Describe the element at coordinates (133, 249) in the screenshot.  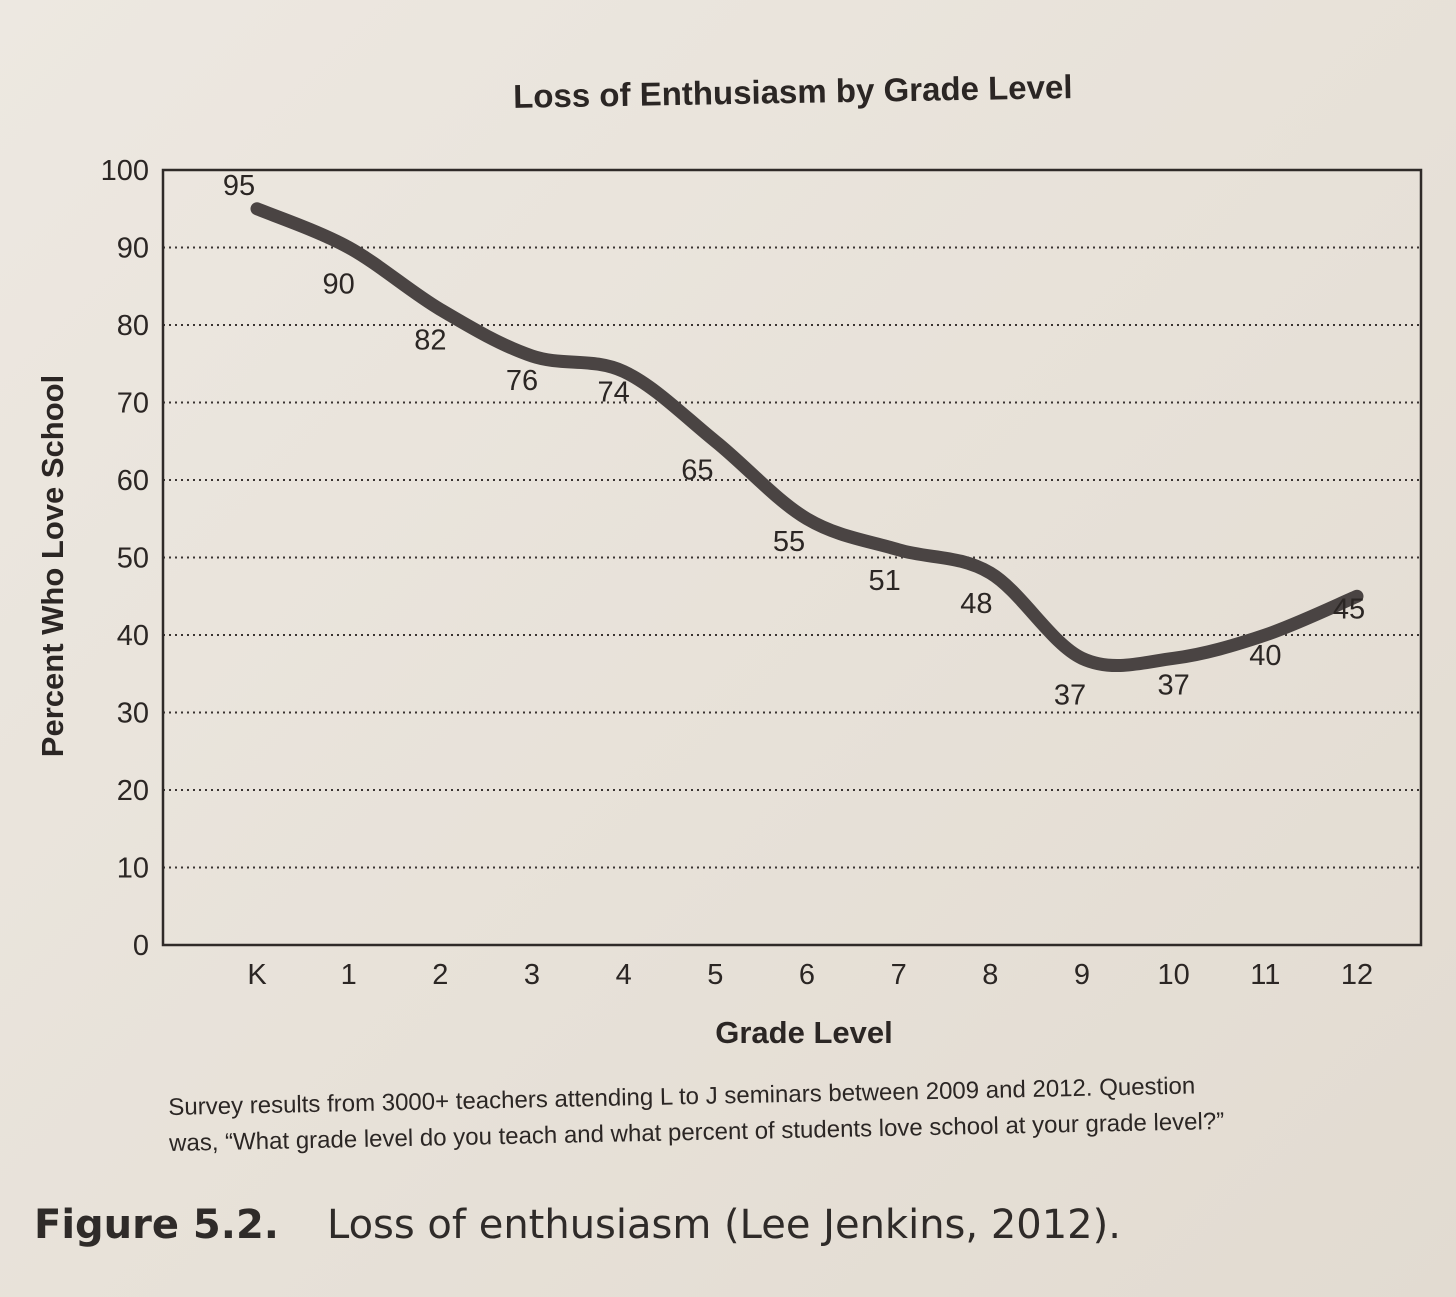
I see `y-tick-90: 90` at that location.